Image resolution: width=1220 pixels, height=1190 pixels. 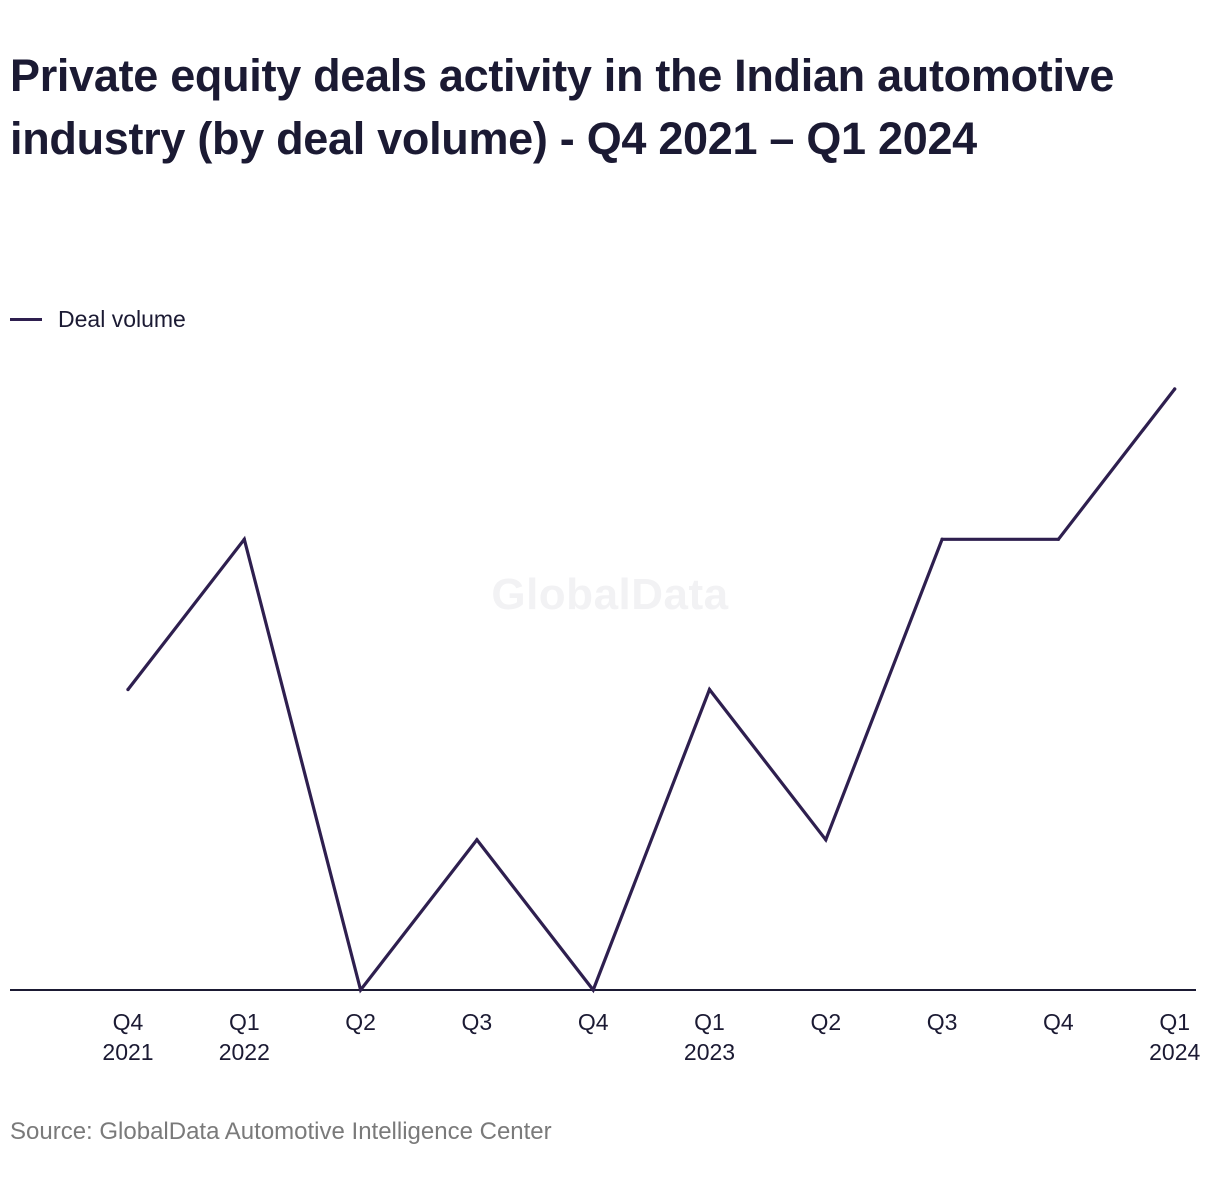 What do you see at coordinates (709, 1052) in the screenshot?
I see `x-tick-year-label: 2023` at bounding box center [709, 1052].